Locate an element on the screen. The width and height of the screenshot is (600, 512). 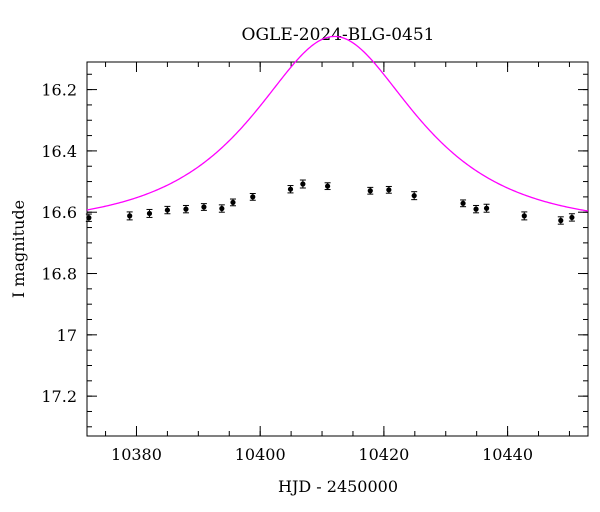
x-tick-label: 10420 is located at coordinates (383, 454).